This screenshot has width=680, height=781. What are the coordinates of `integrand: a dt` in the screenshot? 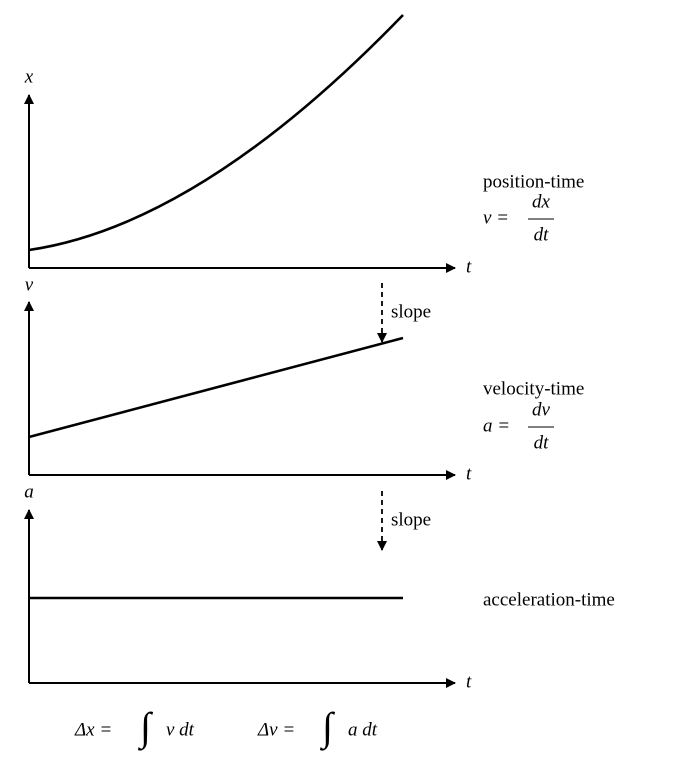 It's located at (363, 729).